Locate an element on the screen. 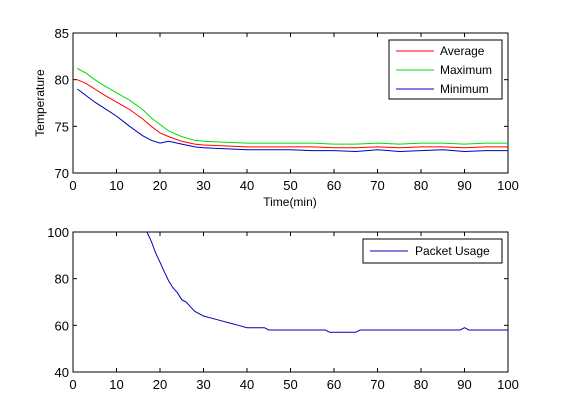 Image resolution: width=561 pixels, height=420 pixels. packet-usage-y-tick-label: 60 is located at coordinates (62, 325).